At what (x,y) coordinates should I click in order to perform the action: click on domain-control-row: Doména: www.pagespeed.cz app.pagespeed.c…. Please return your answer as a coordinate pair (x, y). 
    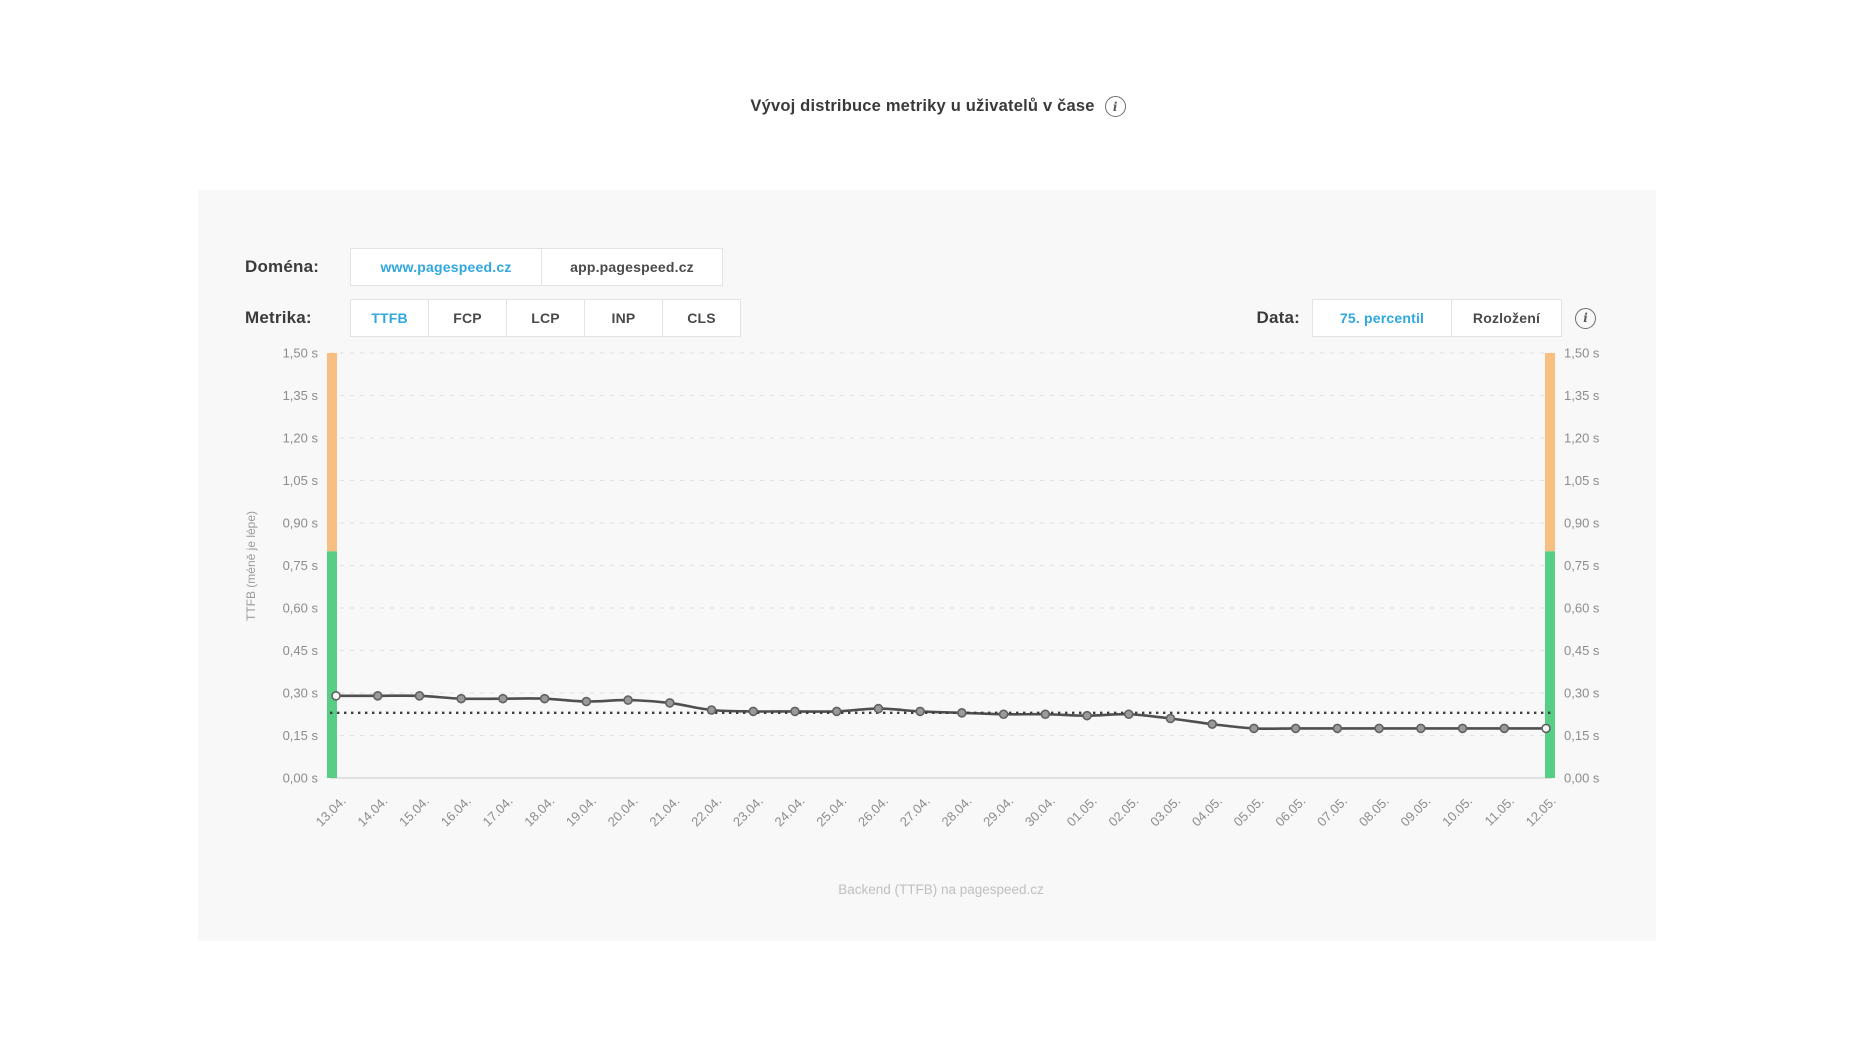
    Looking at the image, I should click on (484, 267).